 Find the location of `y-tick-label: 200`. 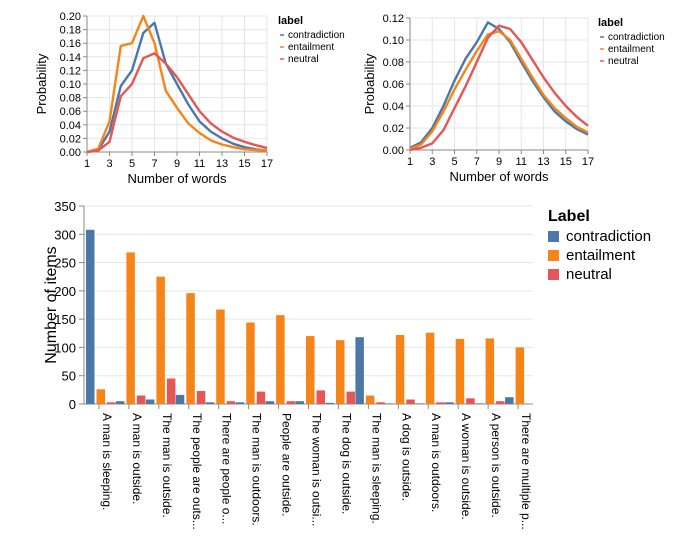

y-tick-label: 200 is located at coordinates (65, 291).